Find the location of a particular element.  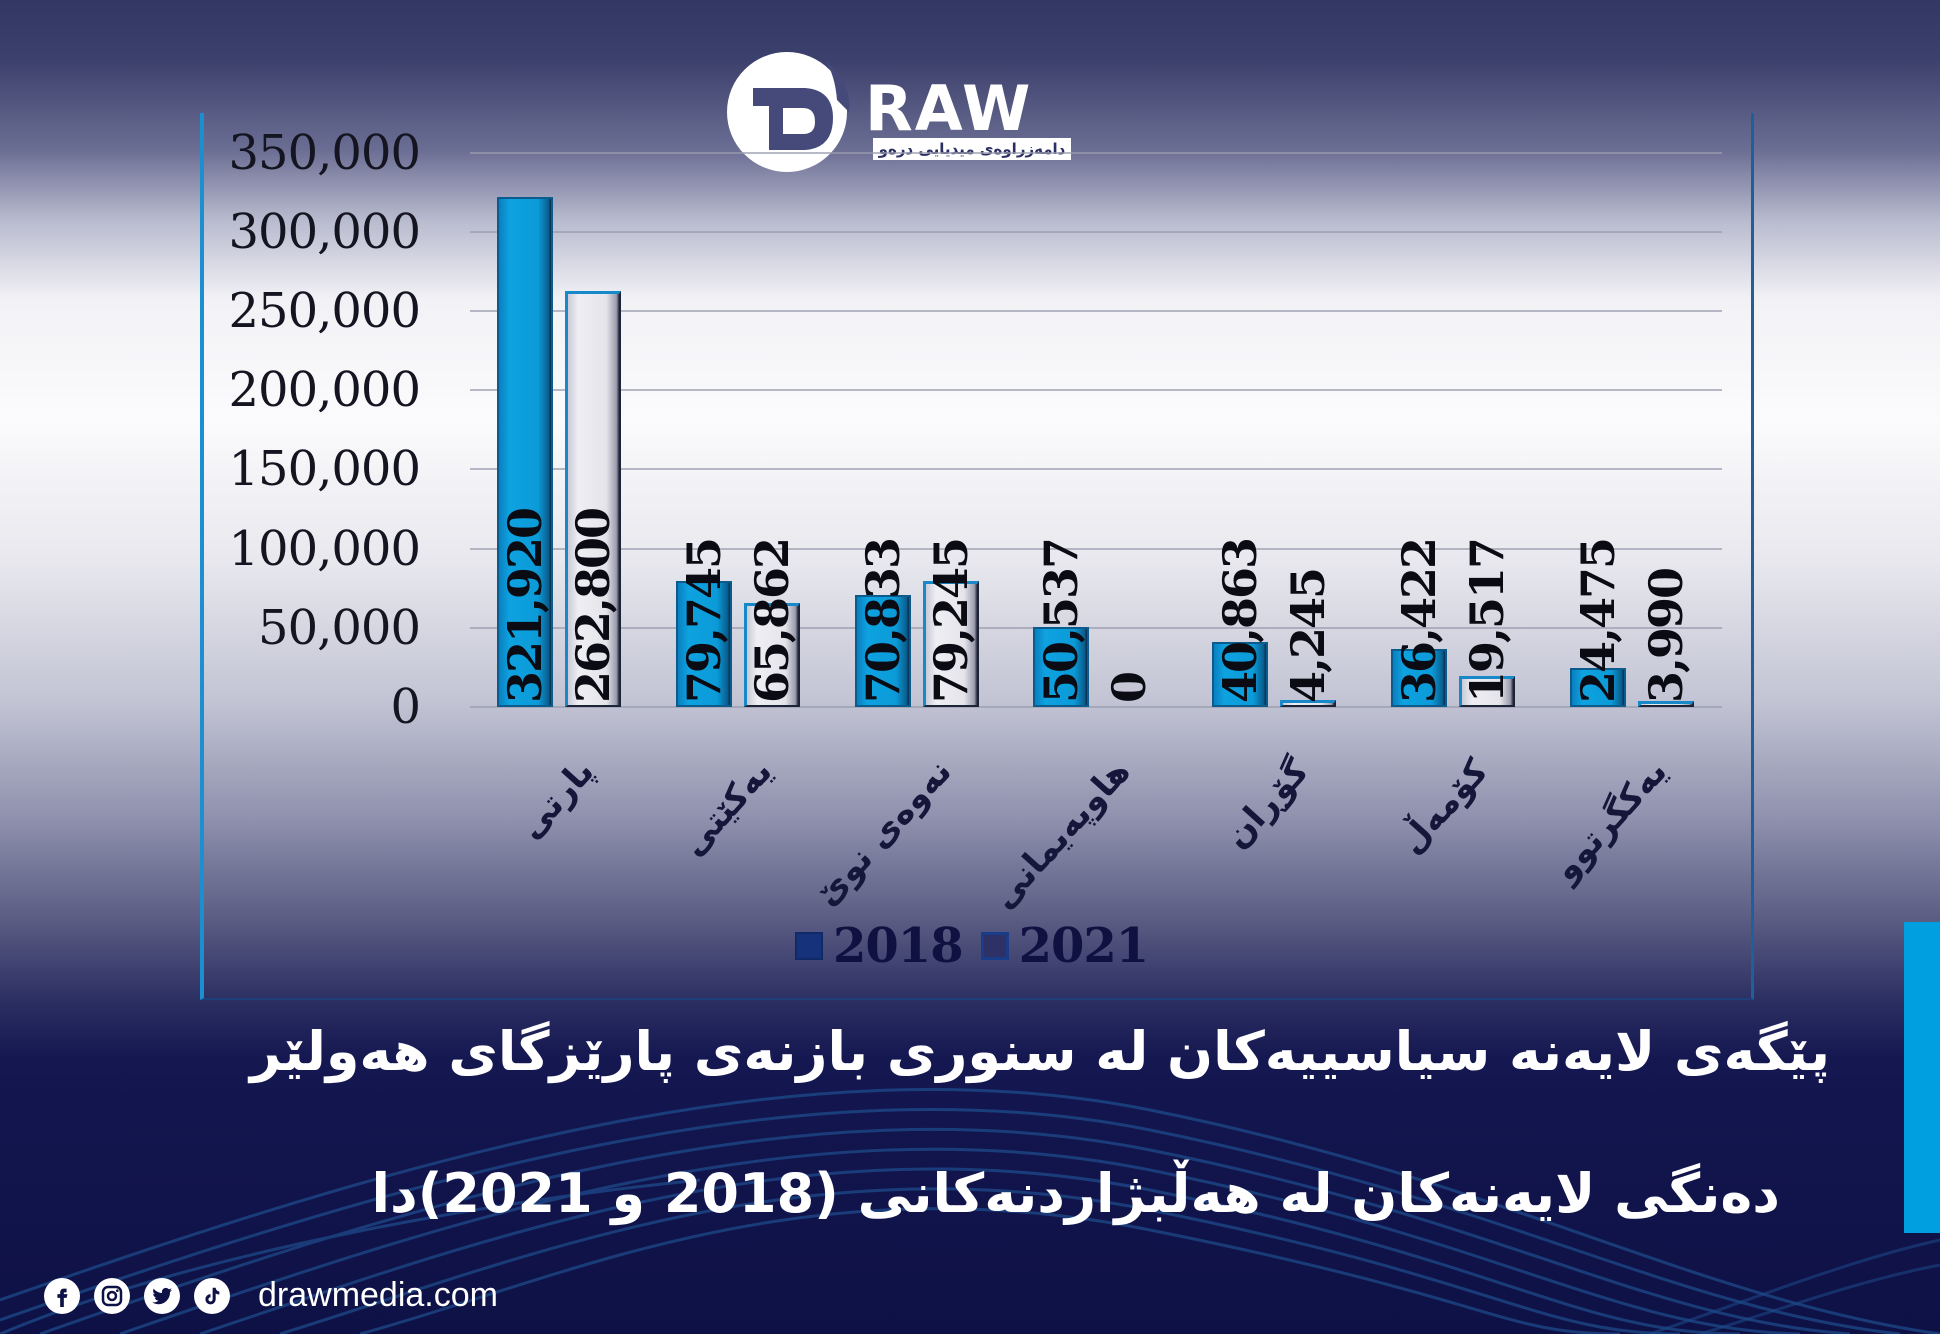

y-axis-tick-label: 250,000 is located at coordinates (325, 311).